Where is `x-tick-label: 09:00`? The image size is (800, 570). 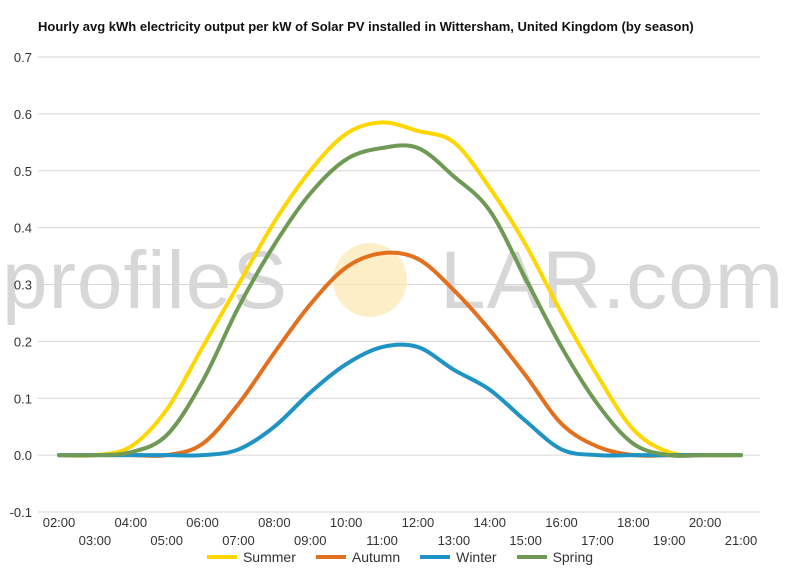 x-tick-label: 09:00 is located at coordinates (310, 540).